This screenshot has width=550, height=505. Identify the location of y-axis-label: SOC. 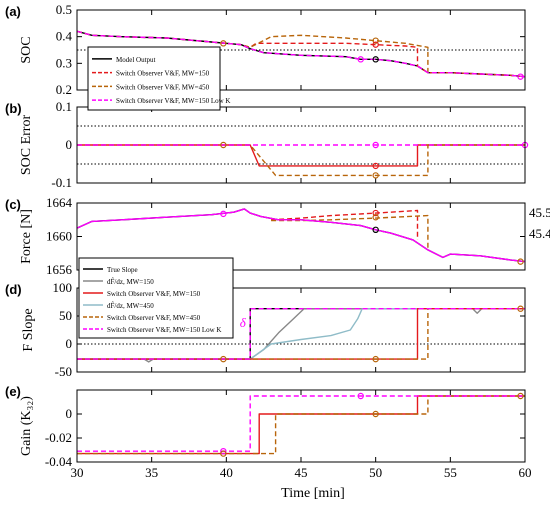
(26, 49).